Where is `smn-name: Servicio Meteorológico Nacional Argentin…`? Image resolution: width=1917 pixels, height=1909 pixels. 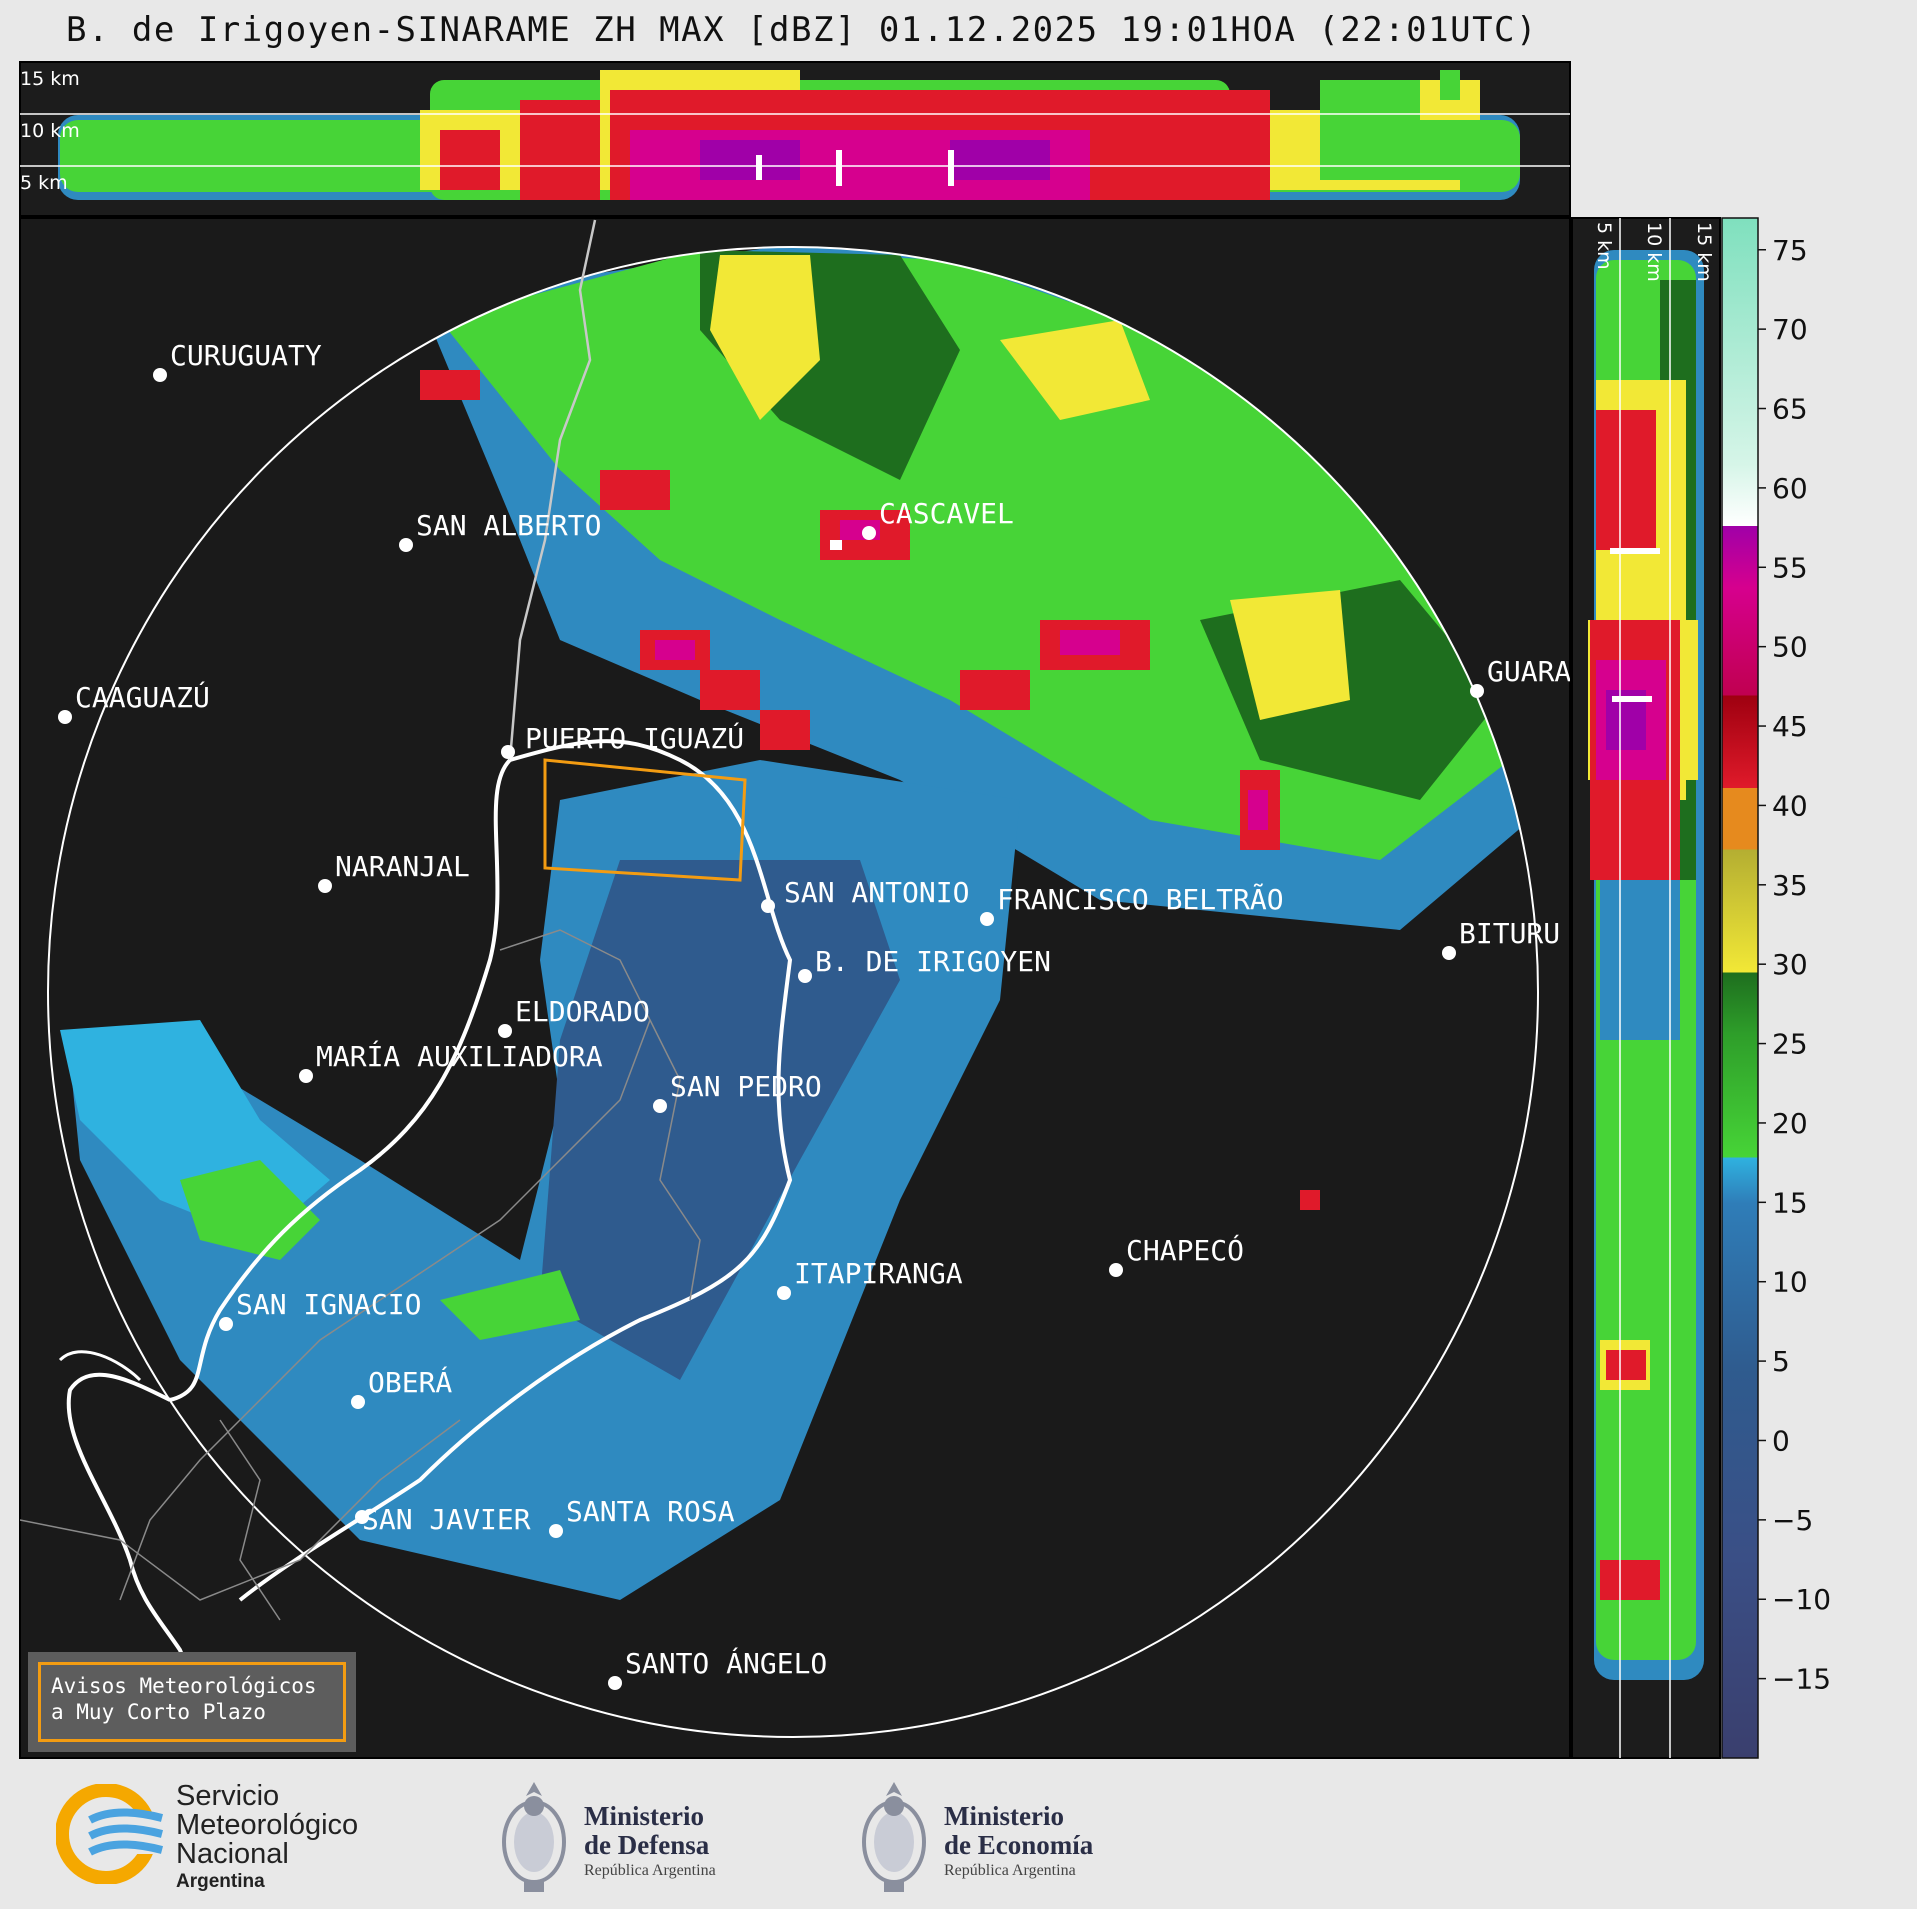 smn-name: Servicio Meteorológico Nacional Argentin… is located at coordinates (267, 1837).